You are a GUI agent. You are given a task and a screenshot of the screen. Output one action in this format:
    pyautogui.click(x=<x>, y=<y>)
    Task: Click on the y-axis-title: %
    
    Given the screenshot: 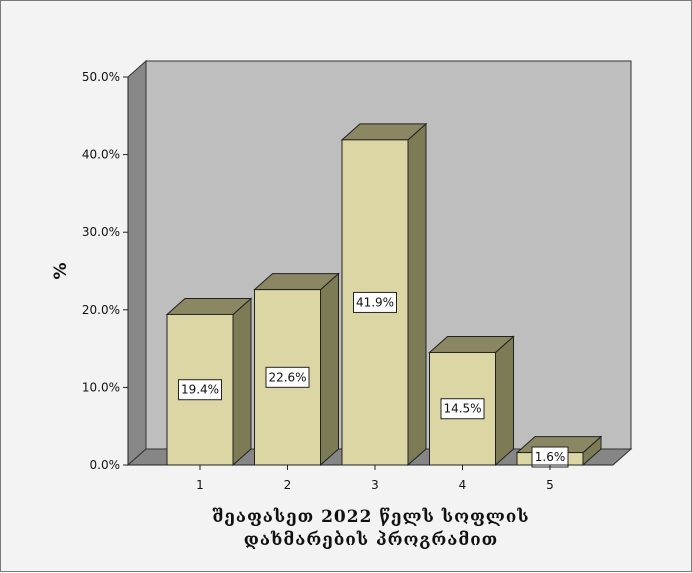 What is the action you would take?
    pyautogui.click(x=61, y=270)
    